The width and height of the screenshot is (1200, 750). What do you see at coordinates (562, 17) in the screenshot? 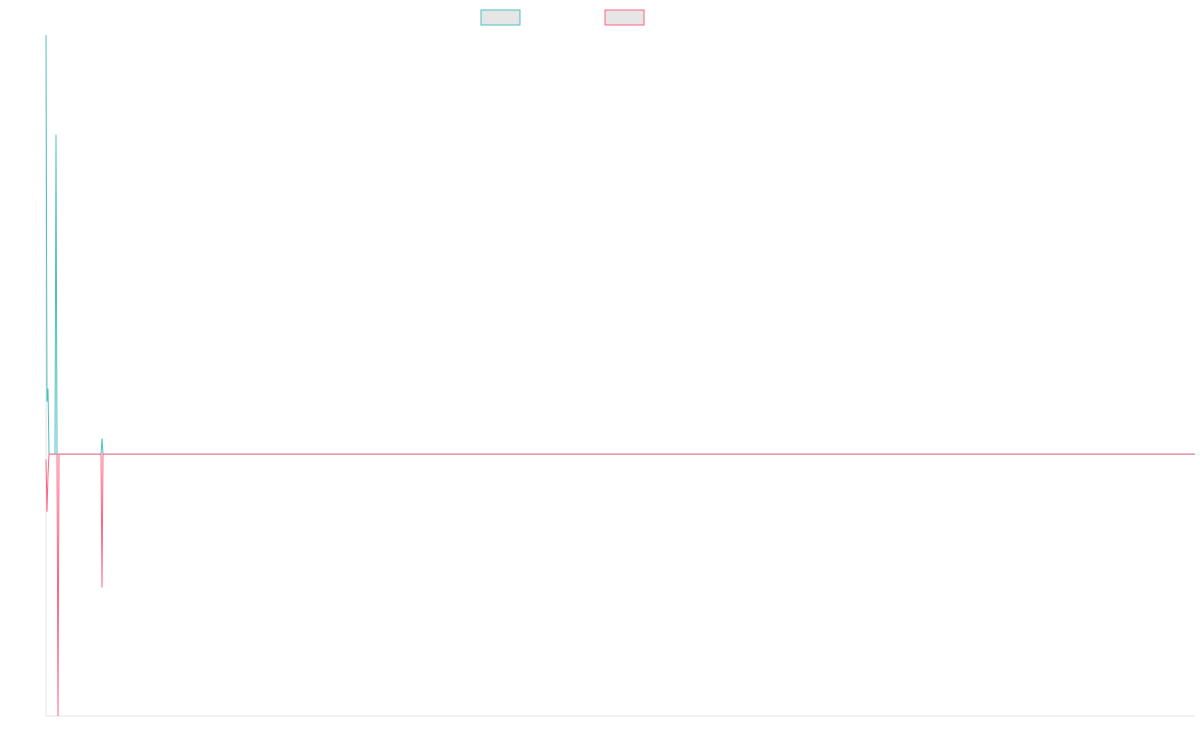
I see `legend` at bounding box center [562, 17].